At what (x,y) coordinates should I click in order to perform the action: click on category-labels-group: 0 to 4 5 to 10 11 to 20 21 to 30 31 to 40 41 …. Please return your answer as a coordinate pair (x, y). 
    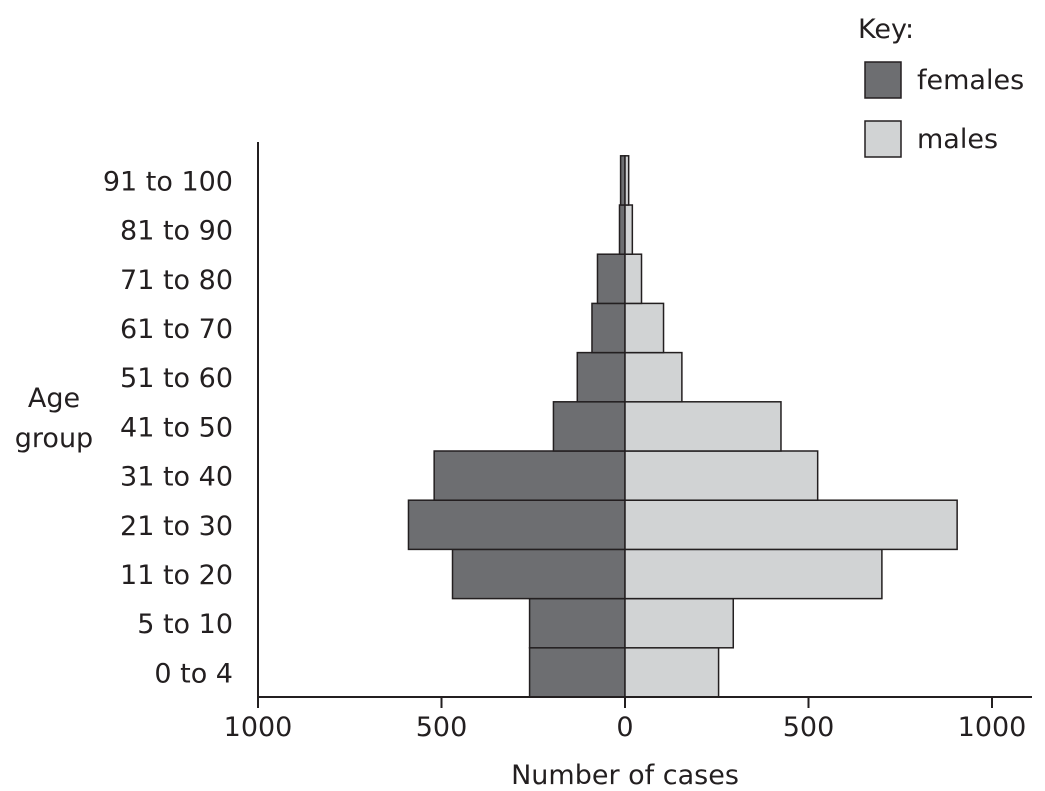
    Looking at the image, I should click on (168, 427).